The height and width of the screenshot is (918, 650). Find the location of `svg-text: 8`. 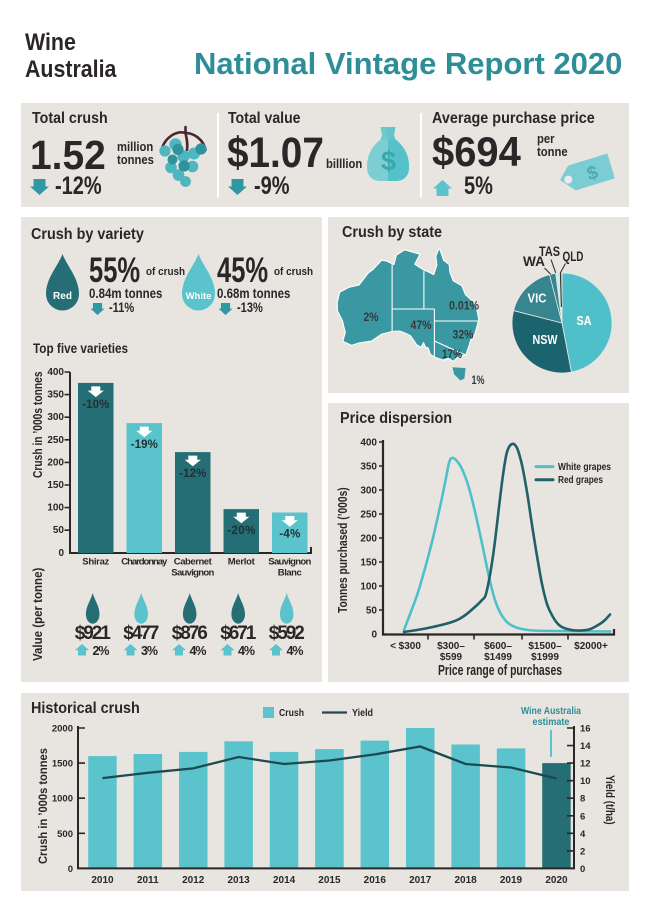

svg-text: 8 is located at coordinates (582, 799).